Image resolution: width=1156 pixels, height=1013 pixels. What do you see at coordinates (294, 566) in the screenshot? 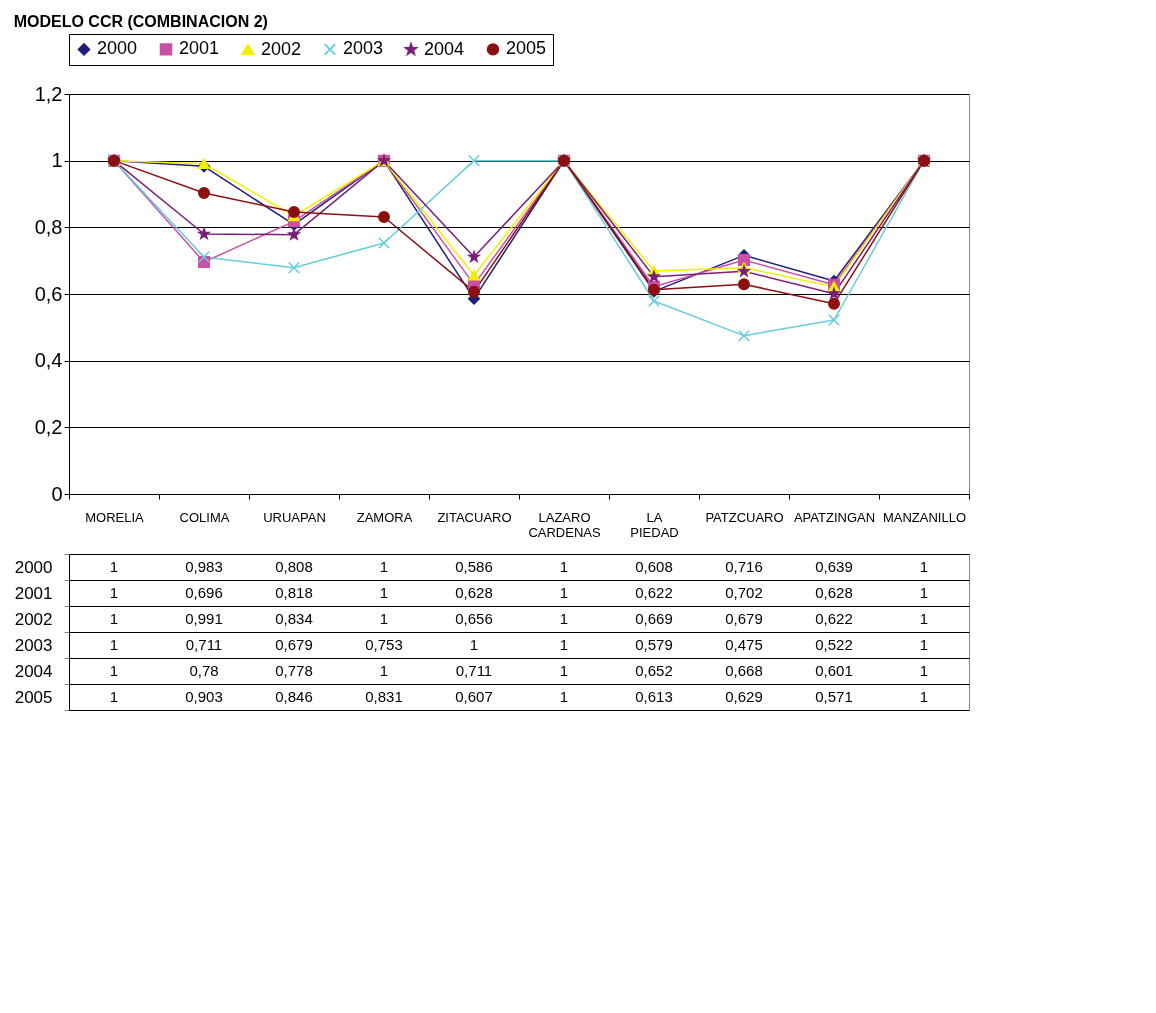
I see `data-label: 0,808` at bounding box center [294, 566].